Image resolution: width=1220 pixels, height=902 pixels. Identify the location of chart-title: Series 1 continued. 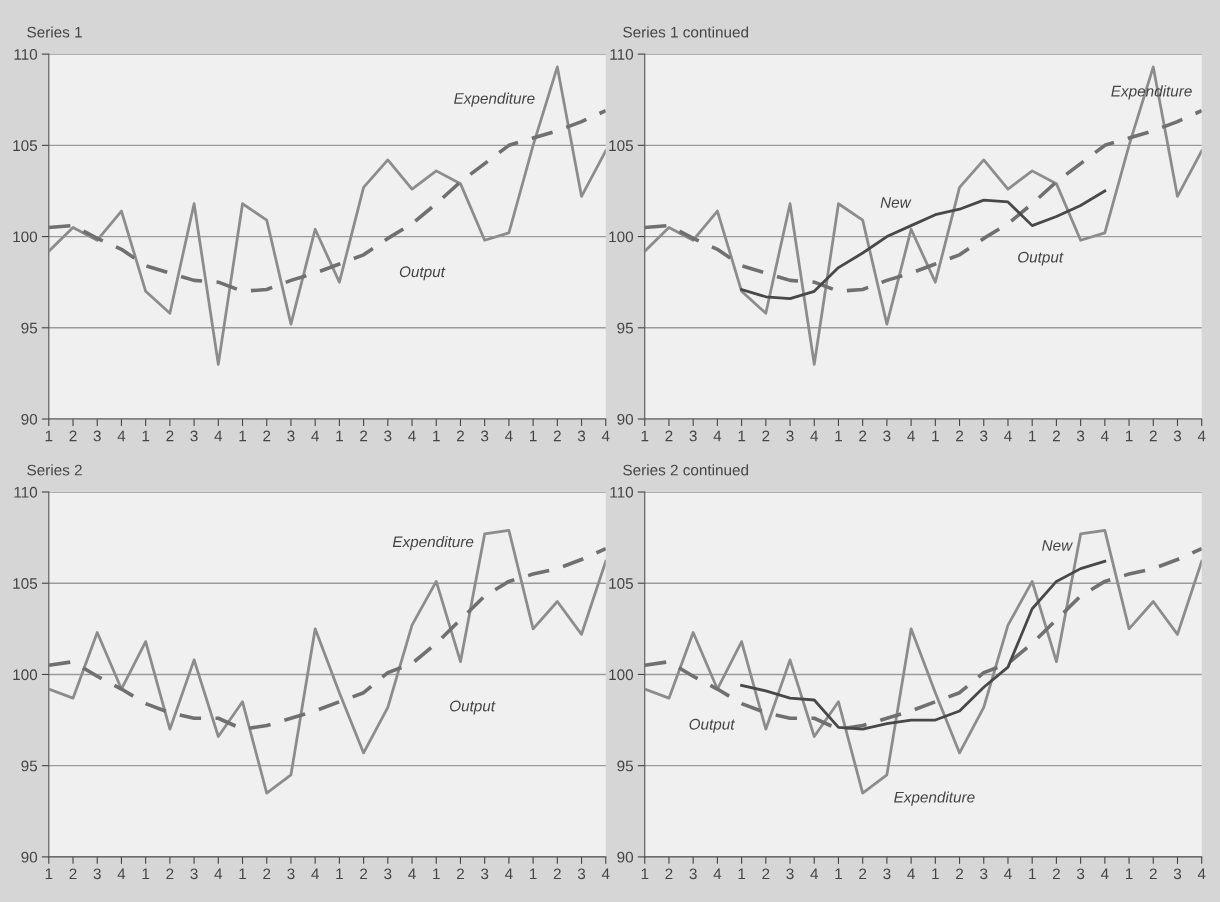
(686, 32).